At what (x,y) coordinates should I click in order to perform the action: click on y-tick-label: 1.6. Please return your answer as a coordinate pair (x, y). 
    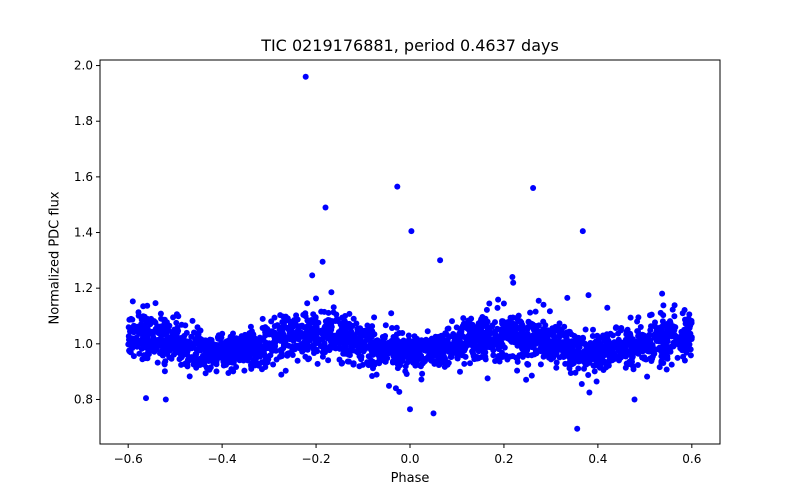
    Looking at the image, I should click on (83, 177).